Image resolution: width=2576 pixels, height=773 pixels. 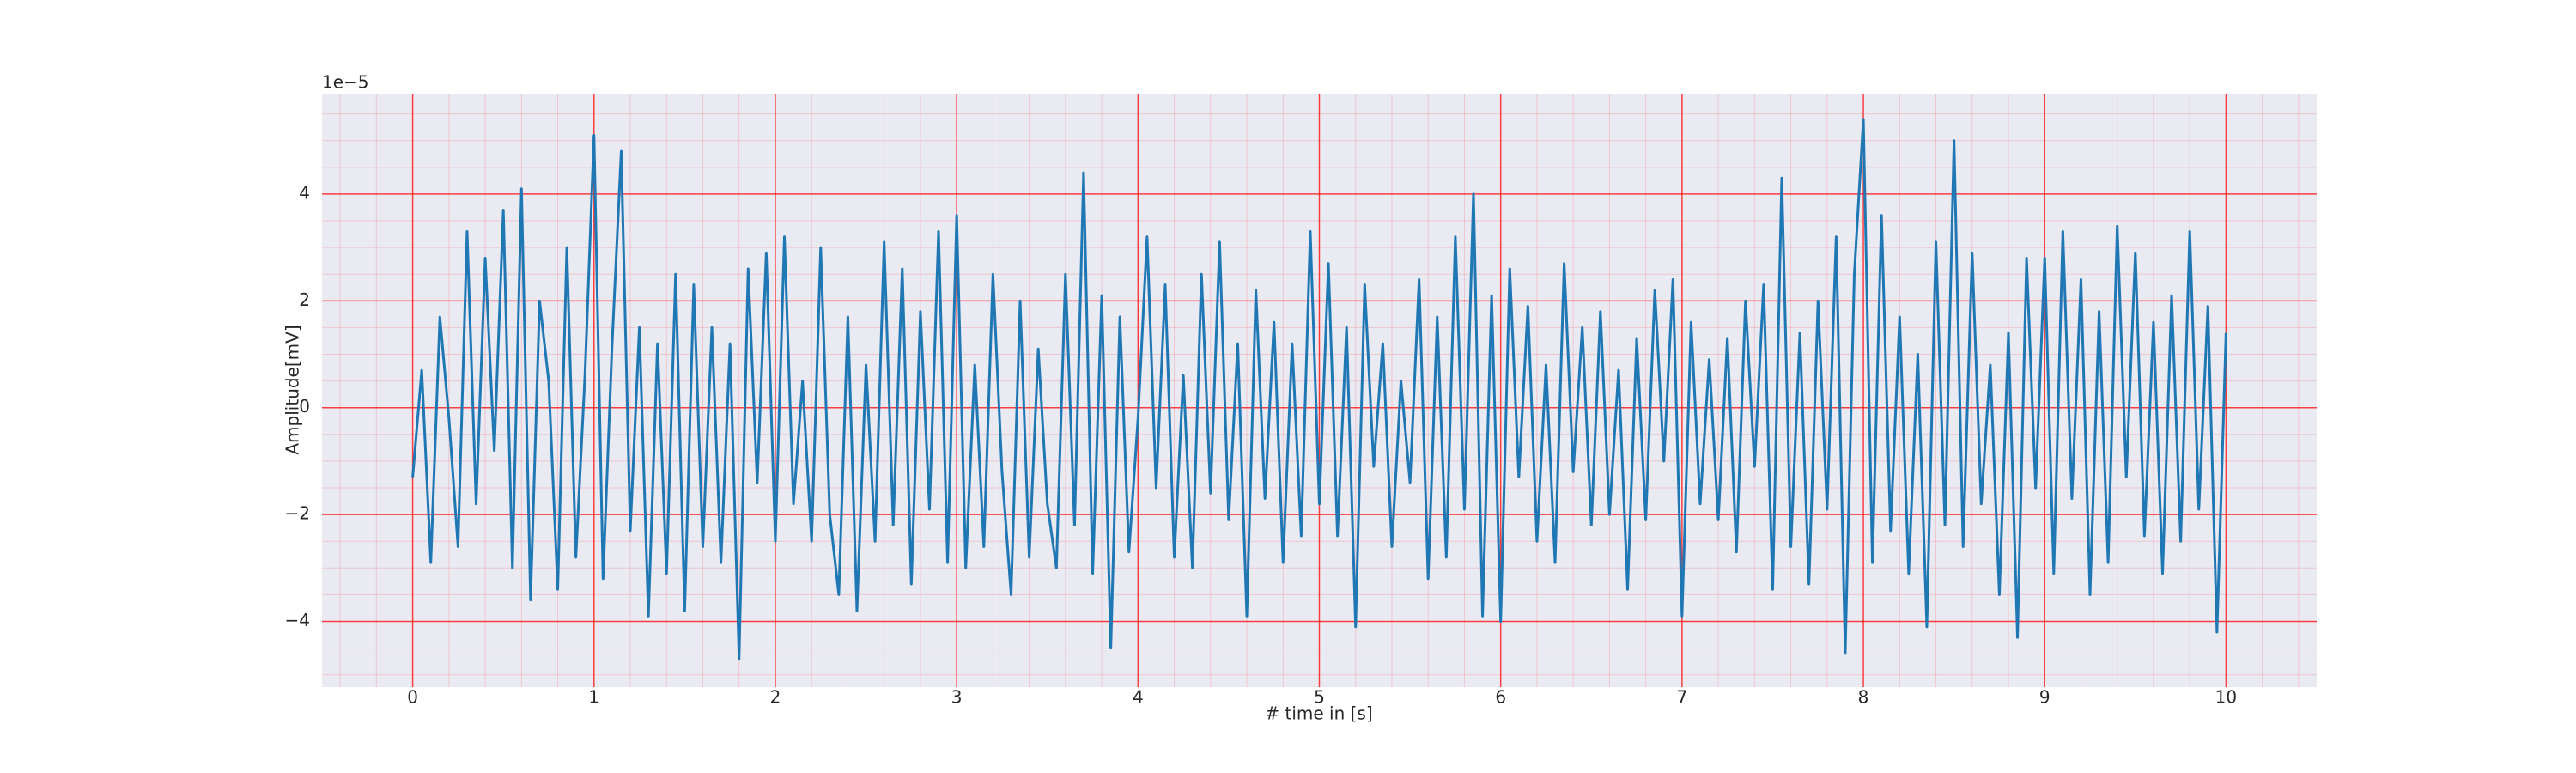 What do you see at coordinates (957, 697) in the screenshot?
I see `x-tick-label: 3` at bounding box center [957, 697].